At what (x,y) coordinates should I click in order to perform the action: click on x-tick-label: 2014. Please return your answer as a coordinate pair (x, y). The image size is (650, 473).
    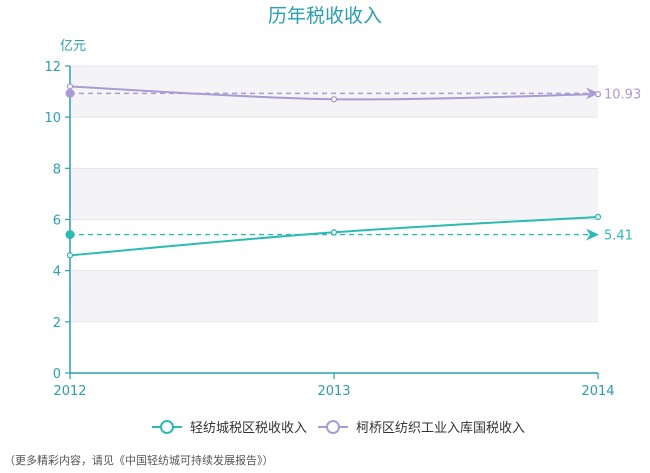
    Looking at the image, I should click on (597, 391).